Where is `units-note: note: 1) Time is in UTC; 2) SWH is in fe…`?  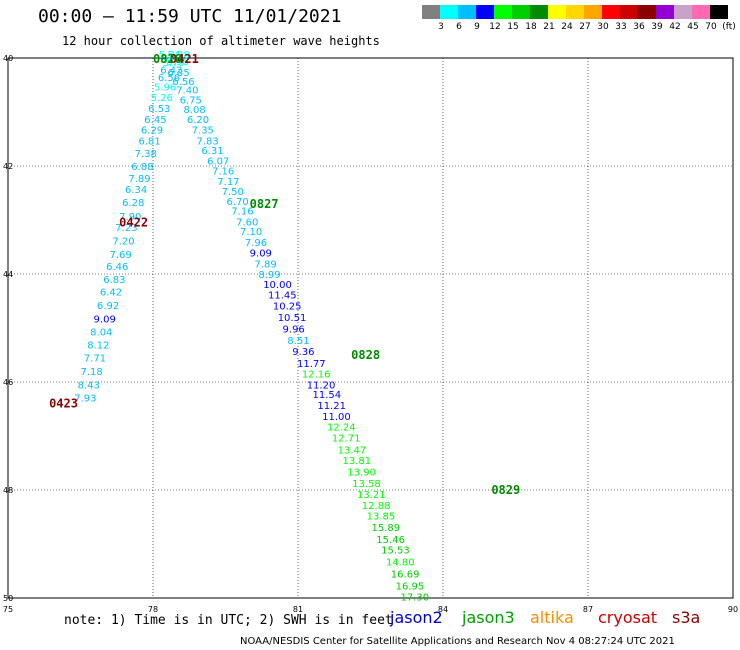
units-note: note: 1) Time is in UTC; 2) SWH is in fe… is located at coordinates (228, 620).